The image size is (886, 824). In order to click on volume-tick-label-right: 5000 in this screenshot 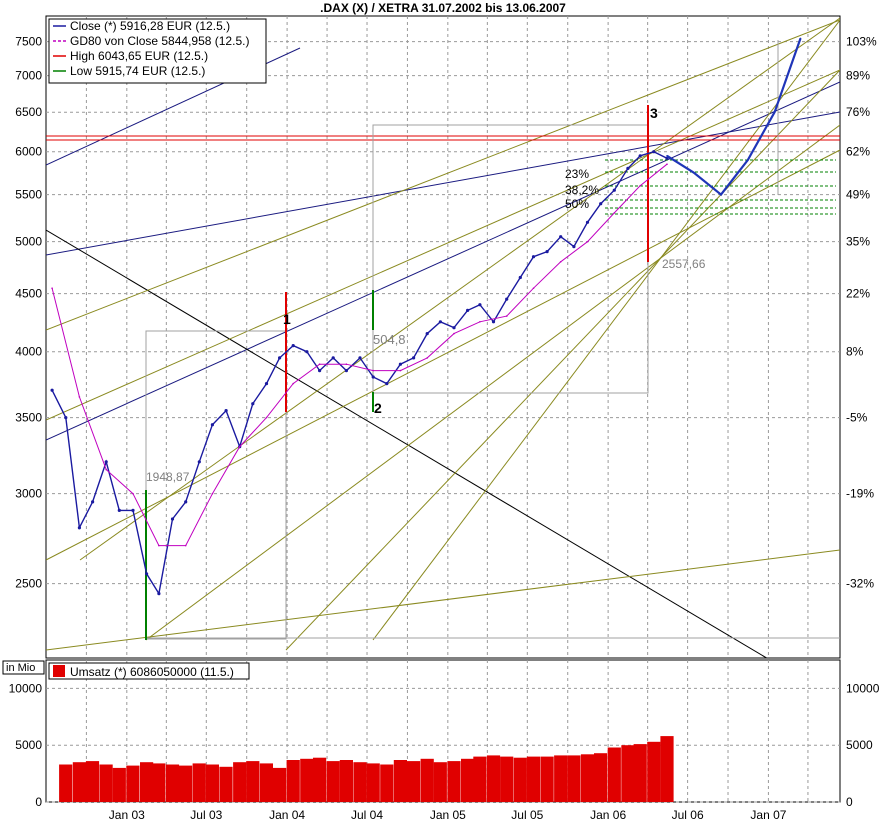, I will do `click(859, 745)`.